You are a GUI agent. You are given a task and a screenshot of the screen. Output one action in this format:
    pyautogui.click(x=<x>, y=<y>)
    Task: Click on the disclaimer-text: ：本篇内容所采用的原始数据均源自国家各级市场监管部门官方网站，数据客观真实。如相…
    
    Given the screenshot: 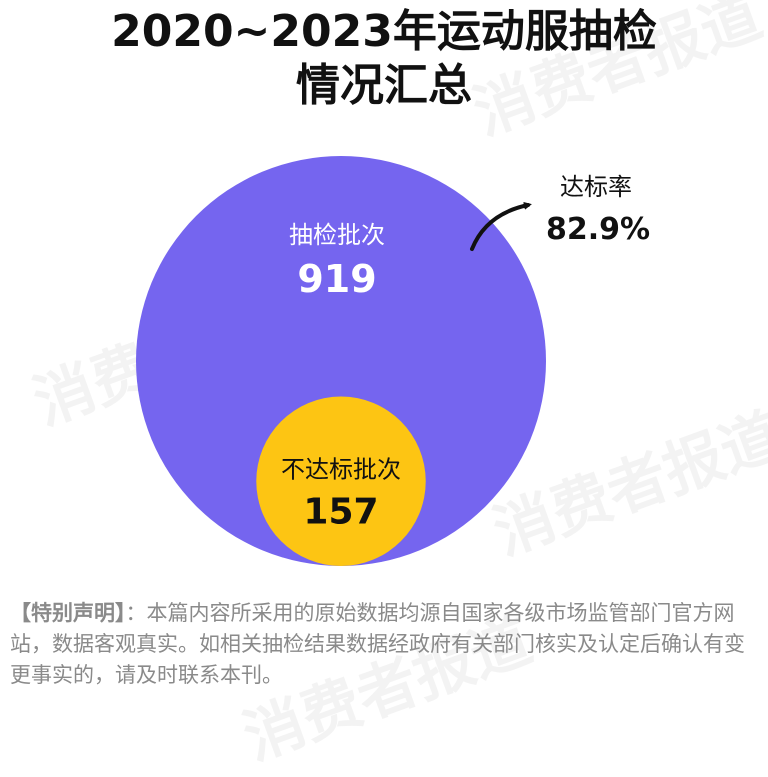 What is the action you would take?
    pyautogui.click(x=377, y=644)
    